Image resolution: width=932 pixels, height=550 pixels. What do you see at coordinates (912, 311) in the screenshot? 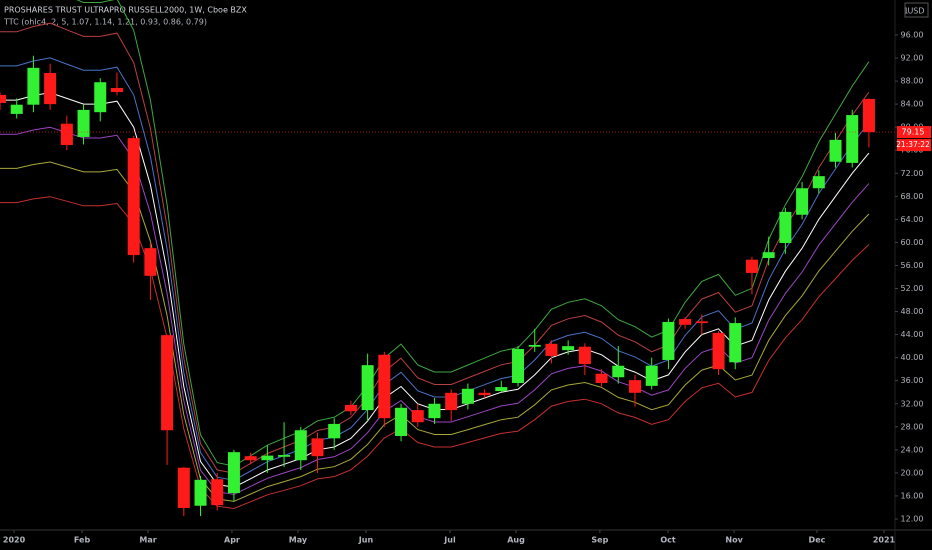
I see `y-tick-label: 48.00` at bounding box center [912, 311].